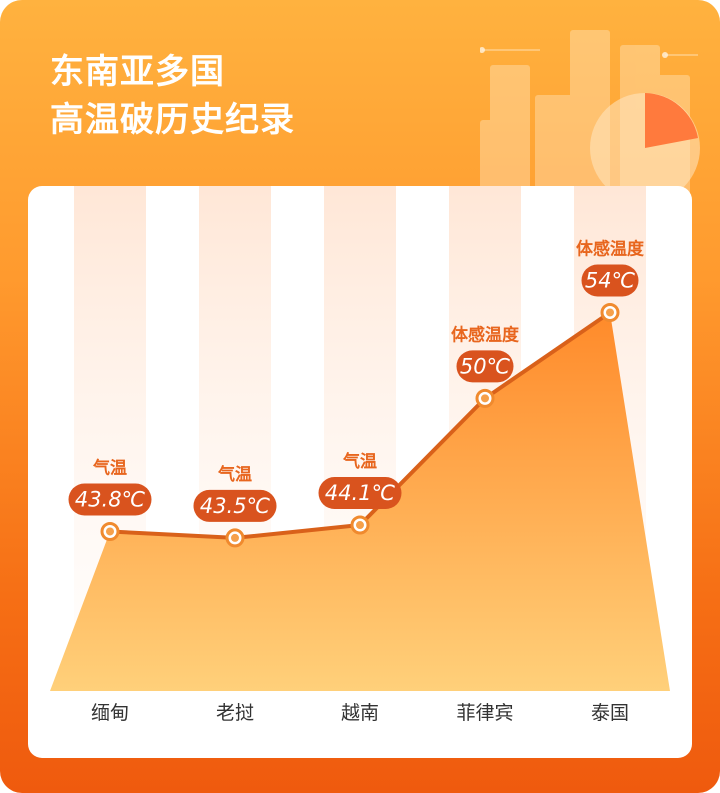  I want to click on value-label: 43.5℃, so click(235, 506).